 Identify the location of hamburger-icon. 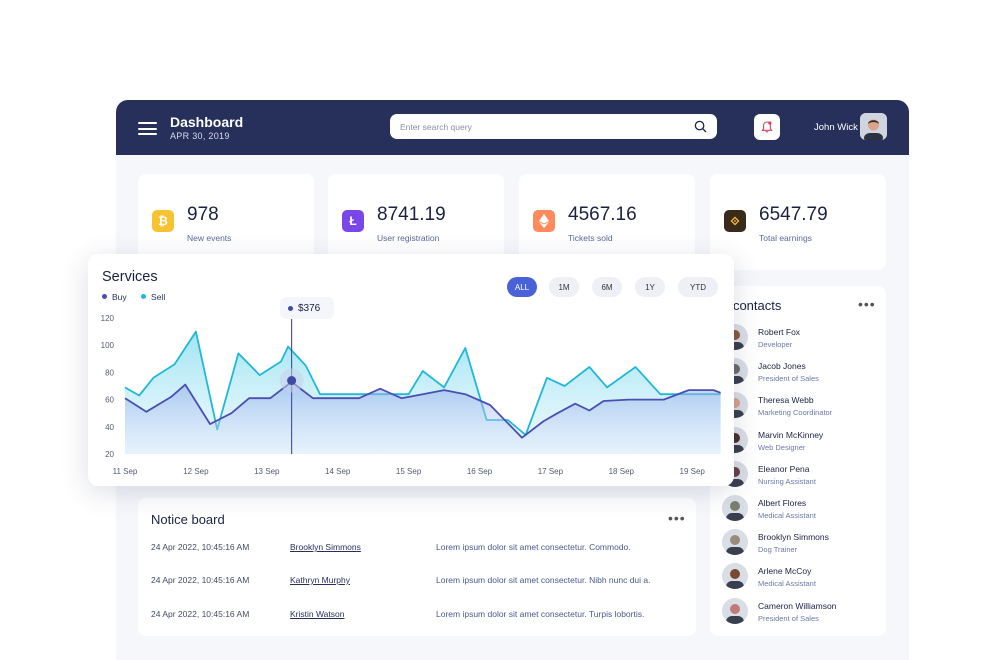
(147, 128).